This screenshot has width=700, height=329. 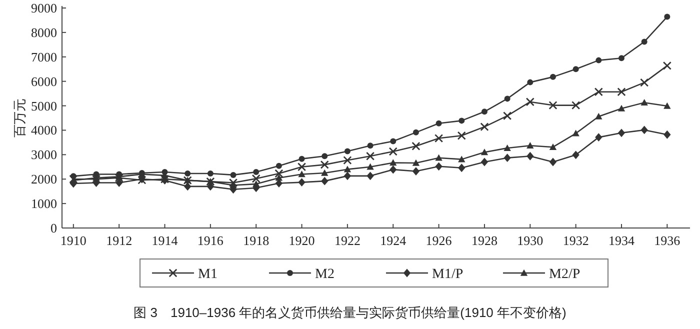 I want to click on x-tick-label: 1920, so click(x=301, y=240).